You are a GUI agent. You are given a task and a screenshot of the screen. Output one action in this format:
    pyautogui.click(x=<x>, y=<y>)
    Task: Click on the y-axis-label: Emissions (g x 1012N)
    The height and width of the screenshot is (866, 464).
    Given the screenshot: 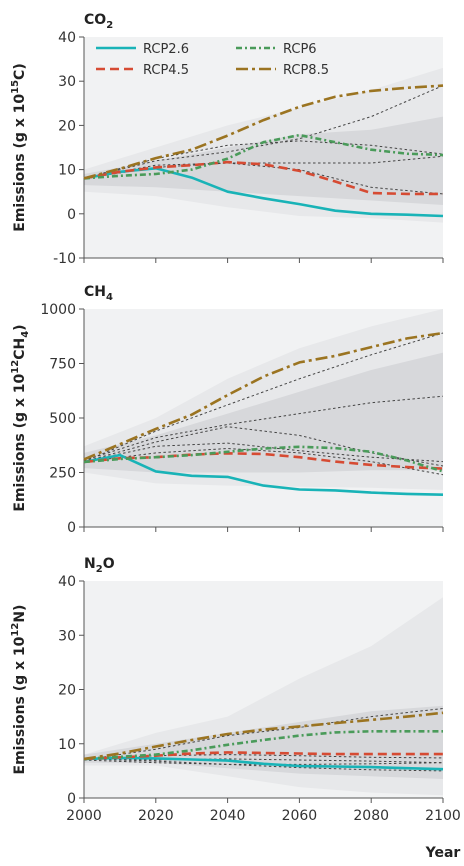 What is the action you would take?
    pyautogui.click(x=19, y=690)
    